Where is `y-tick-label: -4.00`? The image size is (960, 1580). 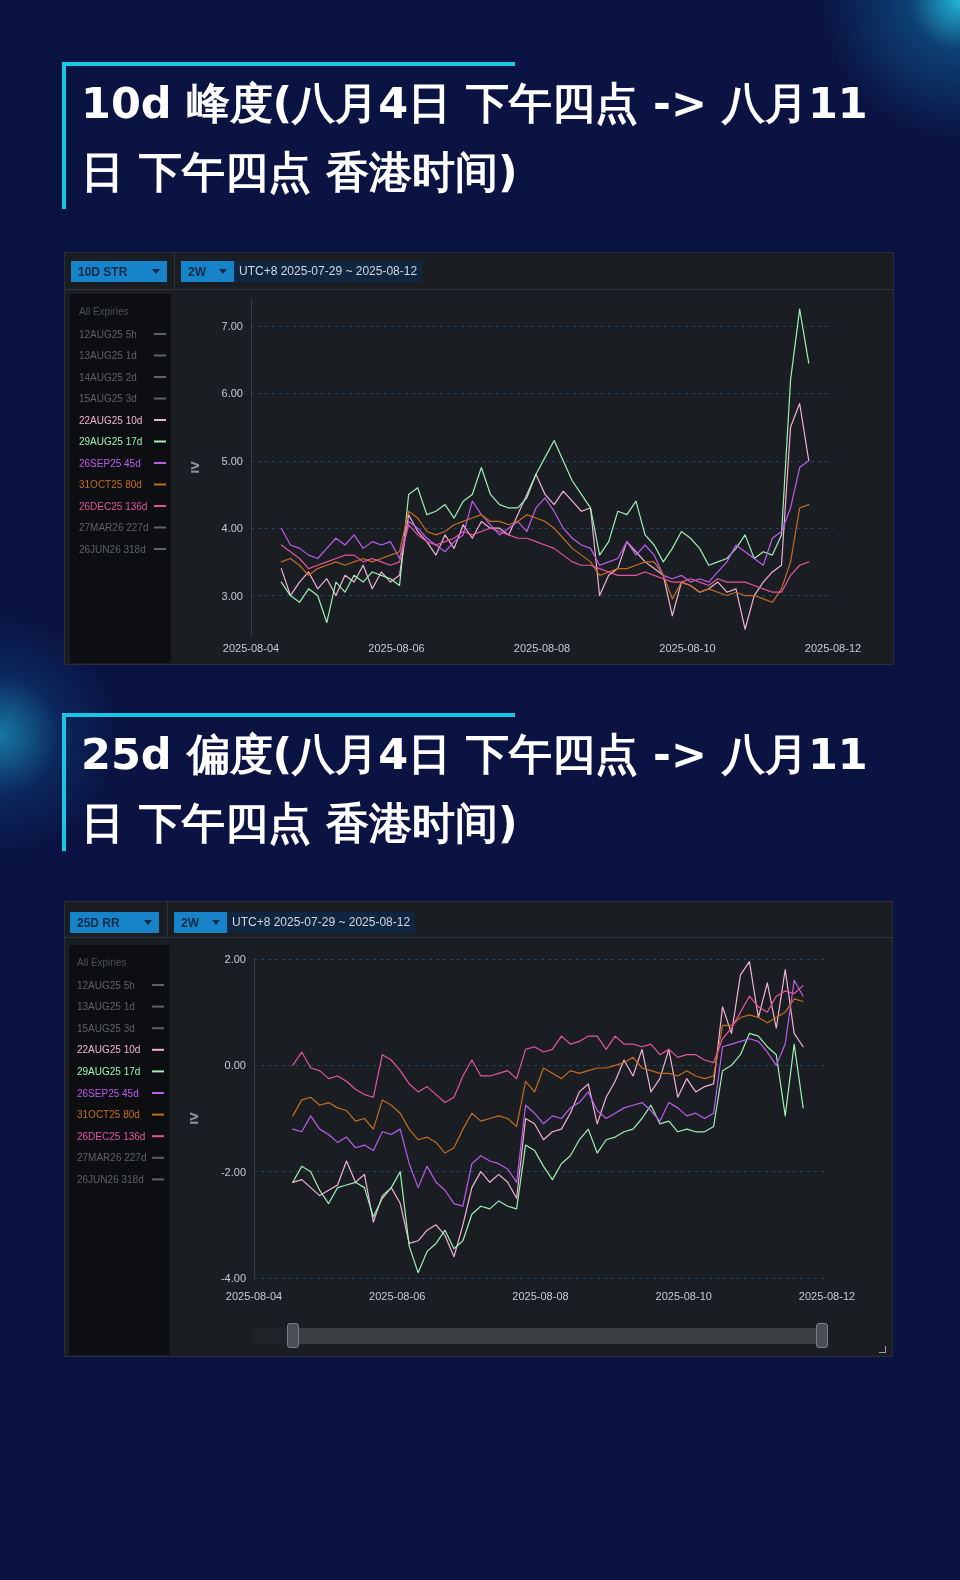
y-tick-label: -4.00 is located at coordinates (233, 1278).